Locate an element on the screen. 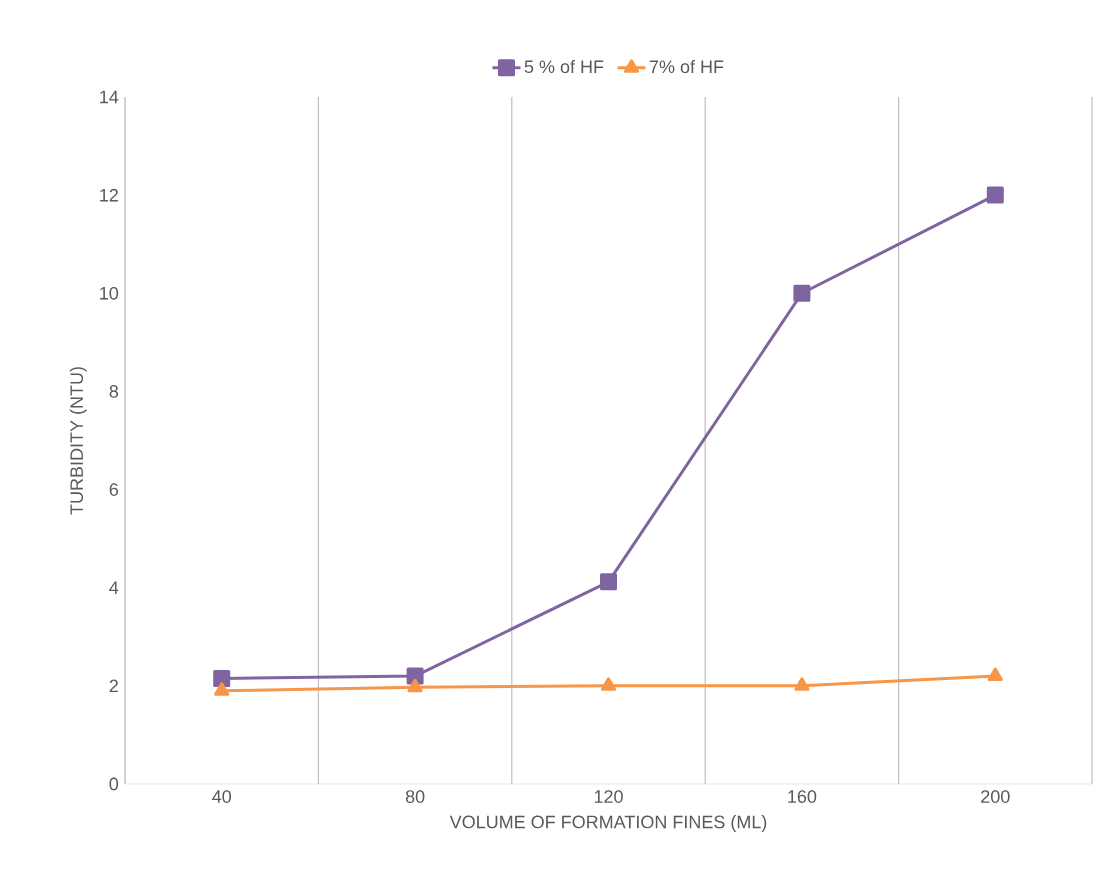  y-tick-label: 14 is located at coordinates (109, 97).